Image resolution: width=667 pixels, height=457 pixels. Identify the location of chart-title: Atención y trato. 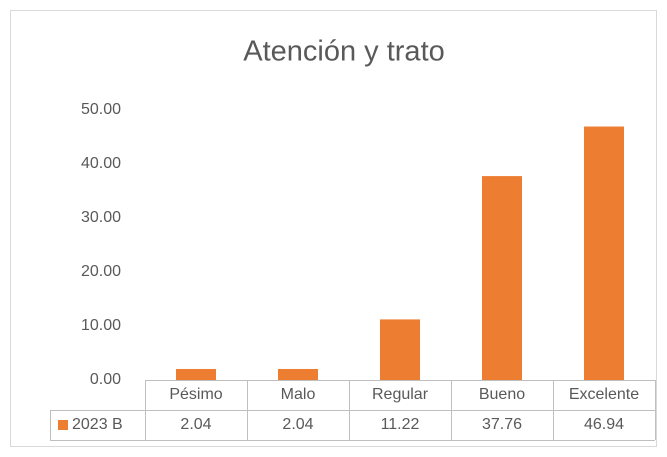
(344, 52).